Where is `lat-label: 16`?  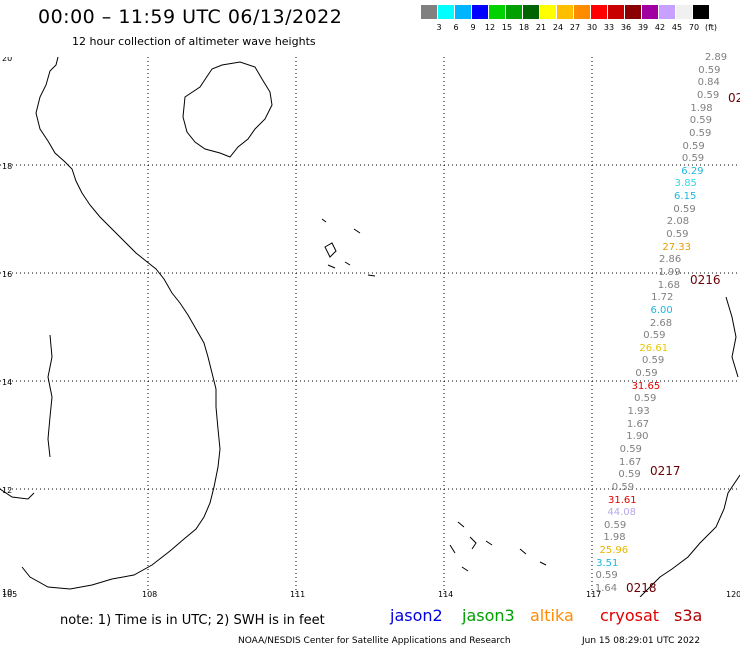 lat-label: 16 is located at coordinates (7, 274).